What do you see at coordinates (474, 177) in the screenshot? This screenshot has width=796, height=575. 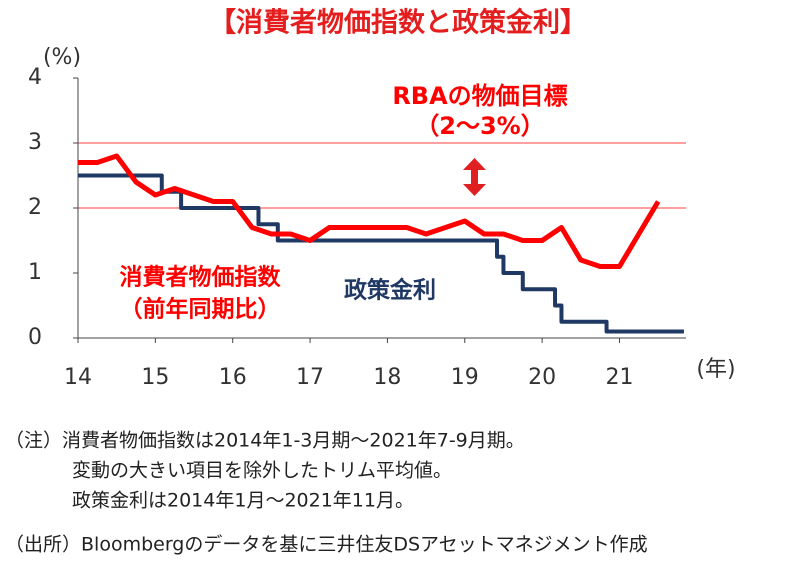 I see `double-arrow` at bounding box center [474, 177].